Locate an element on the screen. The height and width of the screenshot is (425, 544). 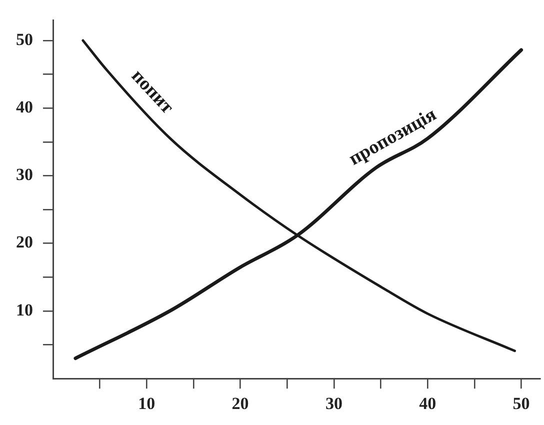
y-tick-label: 30 is located at coordinates (24, 174).